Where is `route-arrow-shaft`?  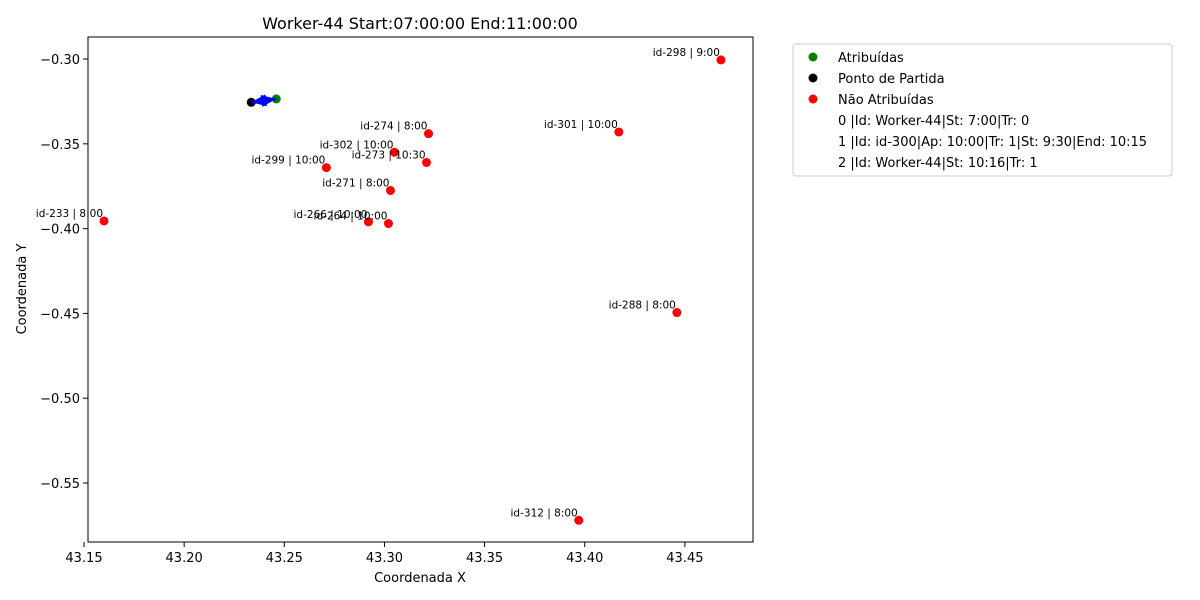
route-arrow-shaft is located at coordinates (271, 99).